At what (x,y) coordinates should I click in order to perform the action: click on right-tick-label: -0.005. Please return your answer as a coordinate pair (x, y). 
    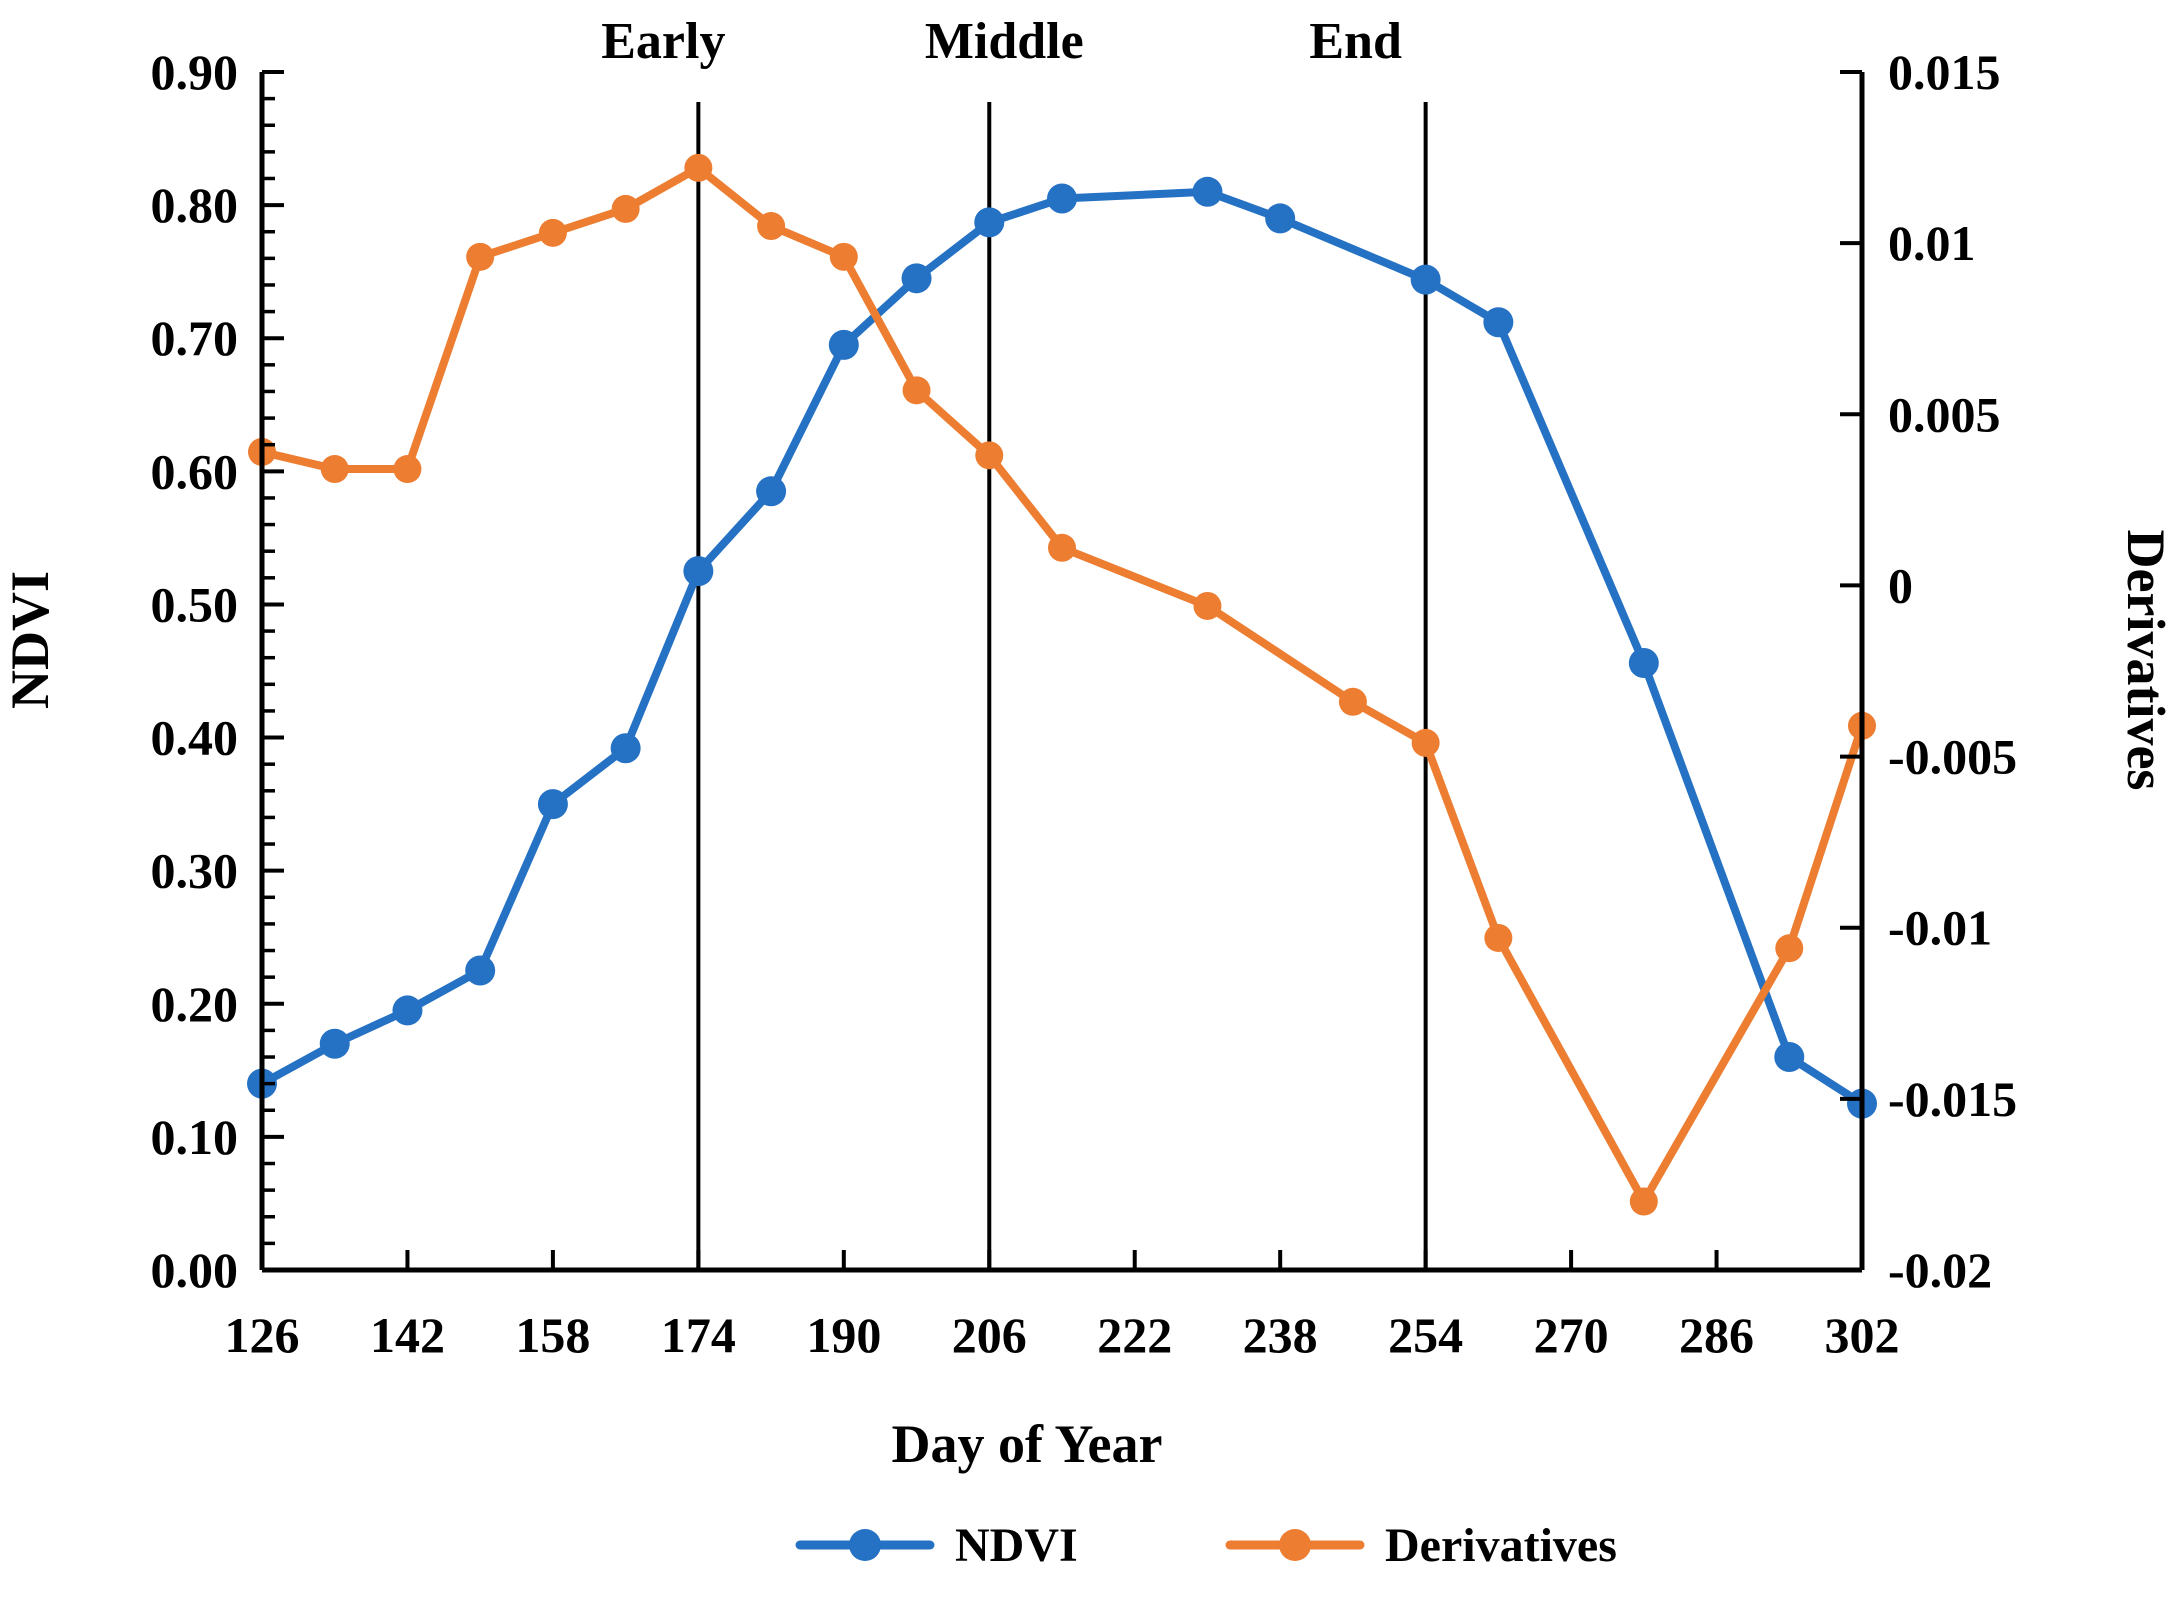
    Looking at the image, I should click on (1952, 757).